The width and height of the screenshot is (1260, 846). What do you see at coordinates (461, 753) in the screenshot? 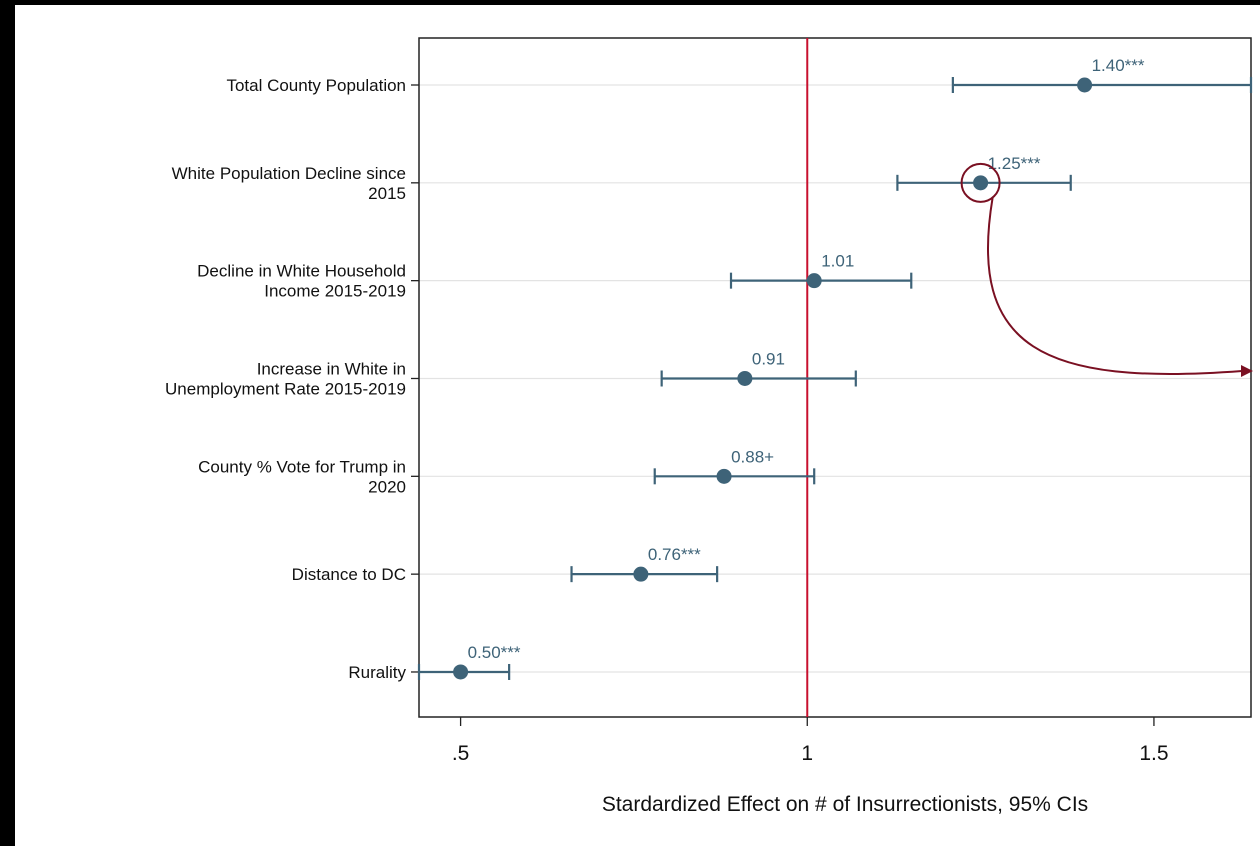
I see `x-tick-label: .5` at bounding box center [461, 753].